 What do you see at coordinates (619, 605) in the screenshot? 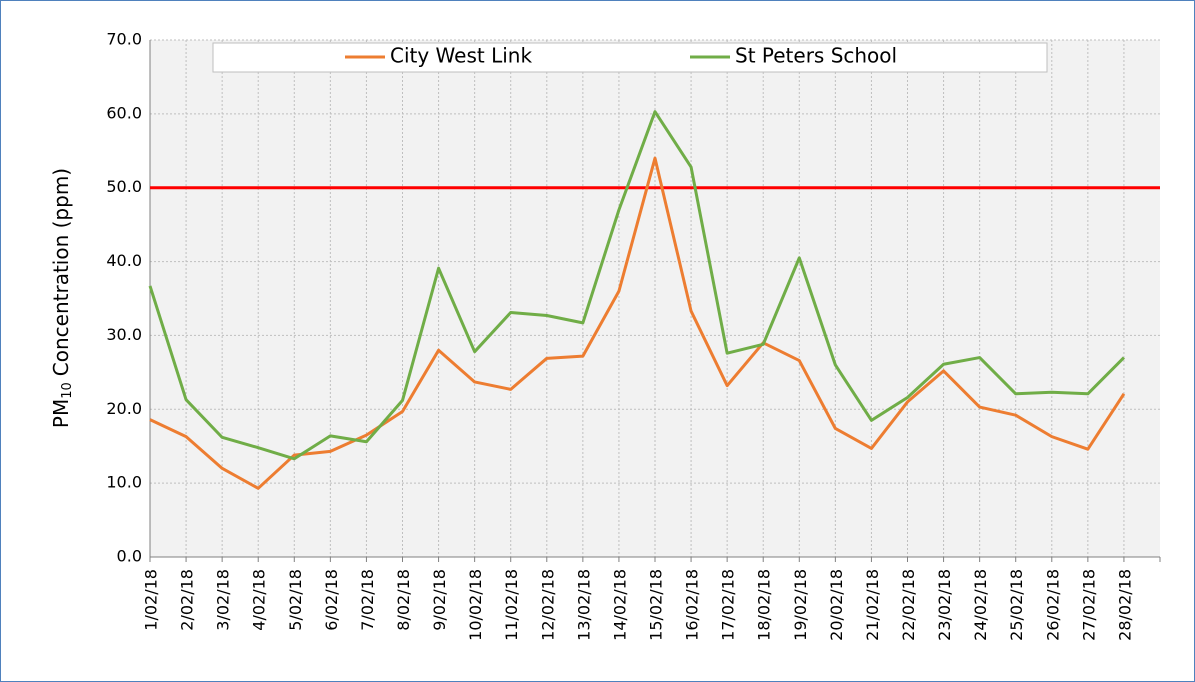
I see `x-tick-label: 14/02/18` at bounding box center [619, 605].